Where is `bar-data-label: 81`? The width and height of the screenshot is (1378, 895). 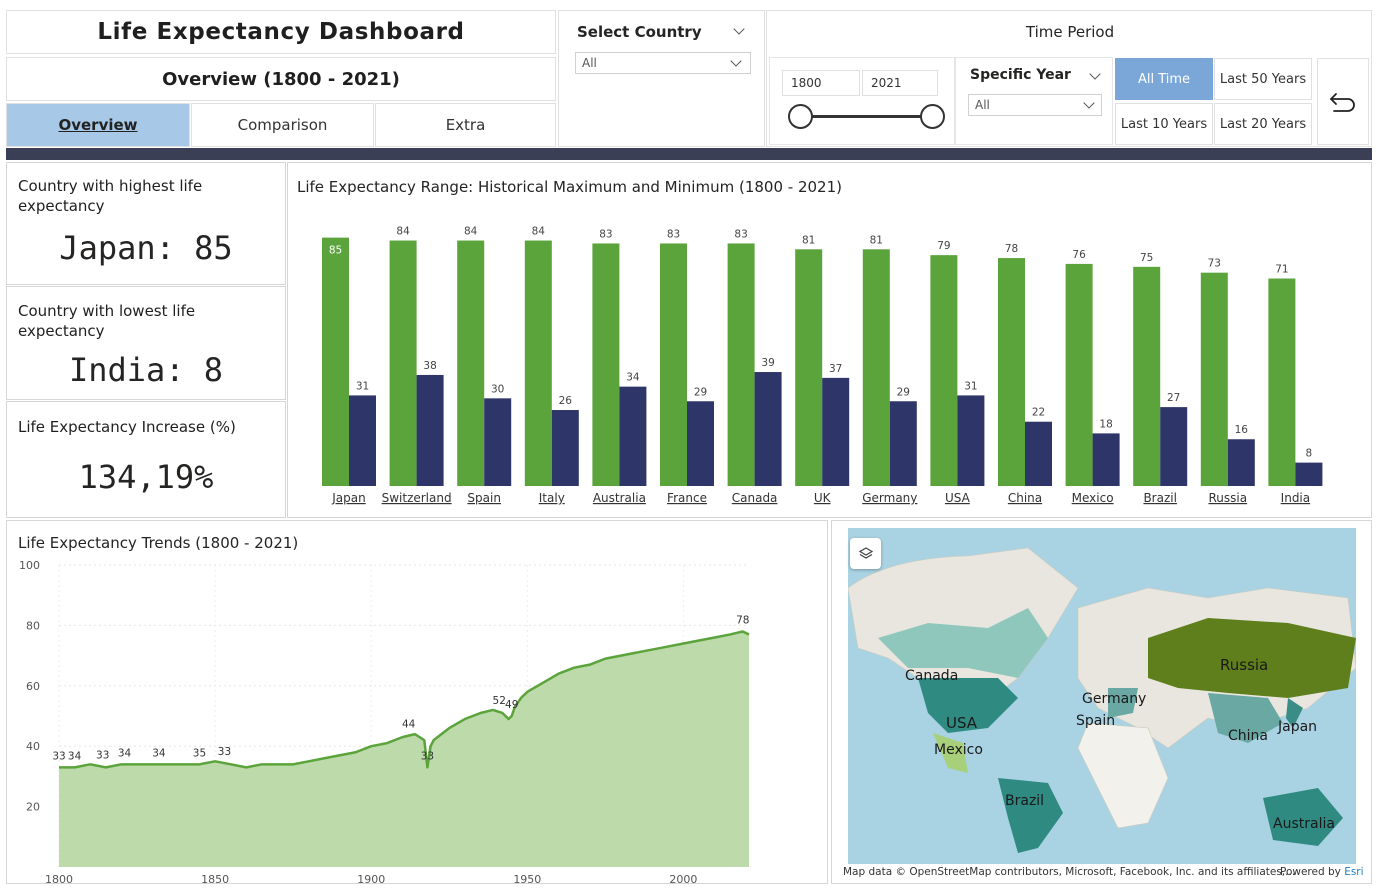
bar-data-label: 81 is located at coordinates (876, 240).